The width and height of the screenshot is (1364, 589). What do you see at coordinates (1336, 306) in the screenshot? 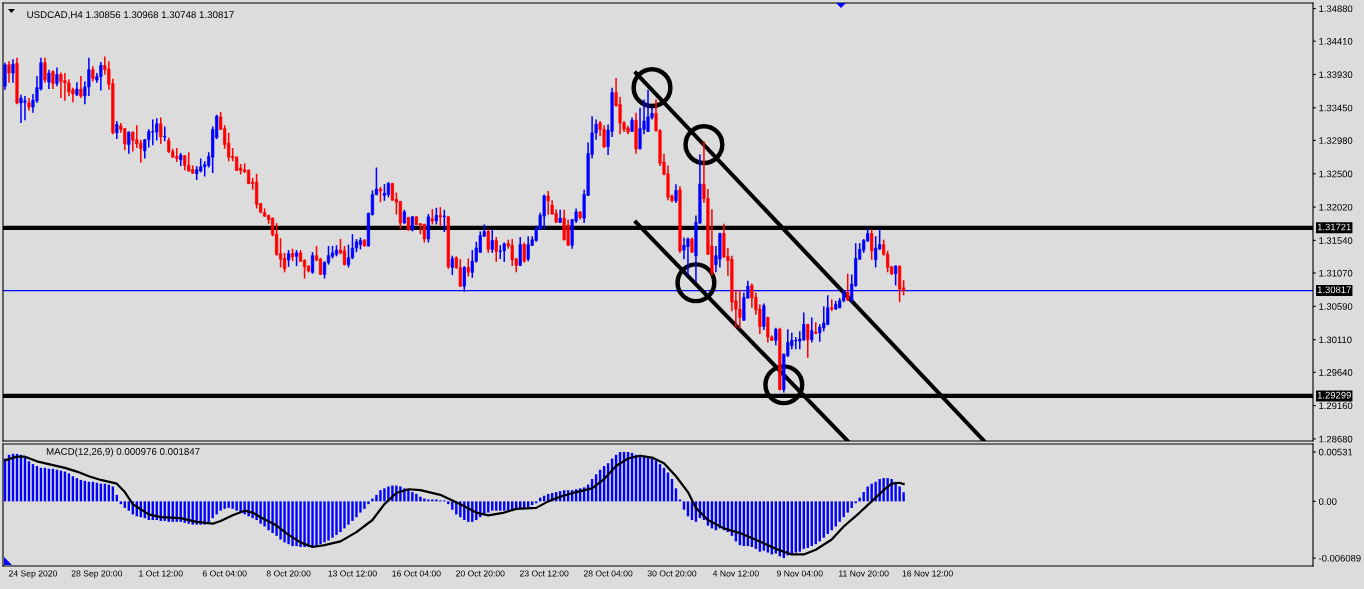
I see `y-tick-label: 1.30590` at bounding box center [1336, 306].